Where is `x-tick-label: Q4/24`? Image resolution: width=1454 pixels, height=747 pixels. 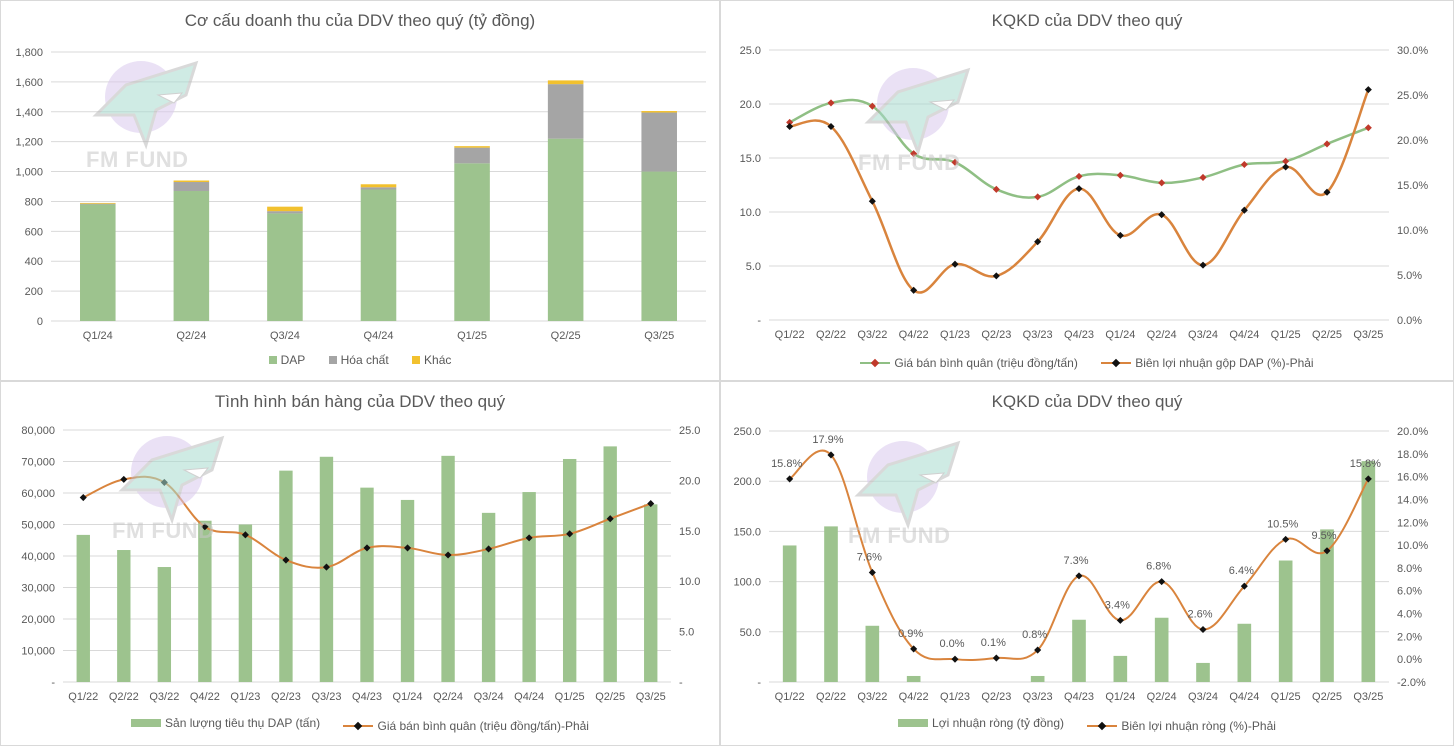
x-tick-label: Q4/24 is located at coordinates (379, 336).